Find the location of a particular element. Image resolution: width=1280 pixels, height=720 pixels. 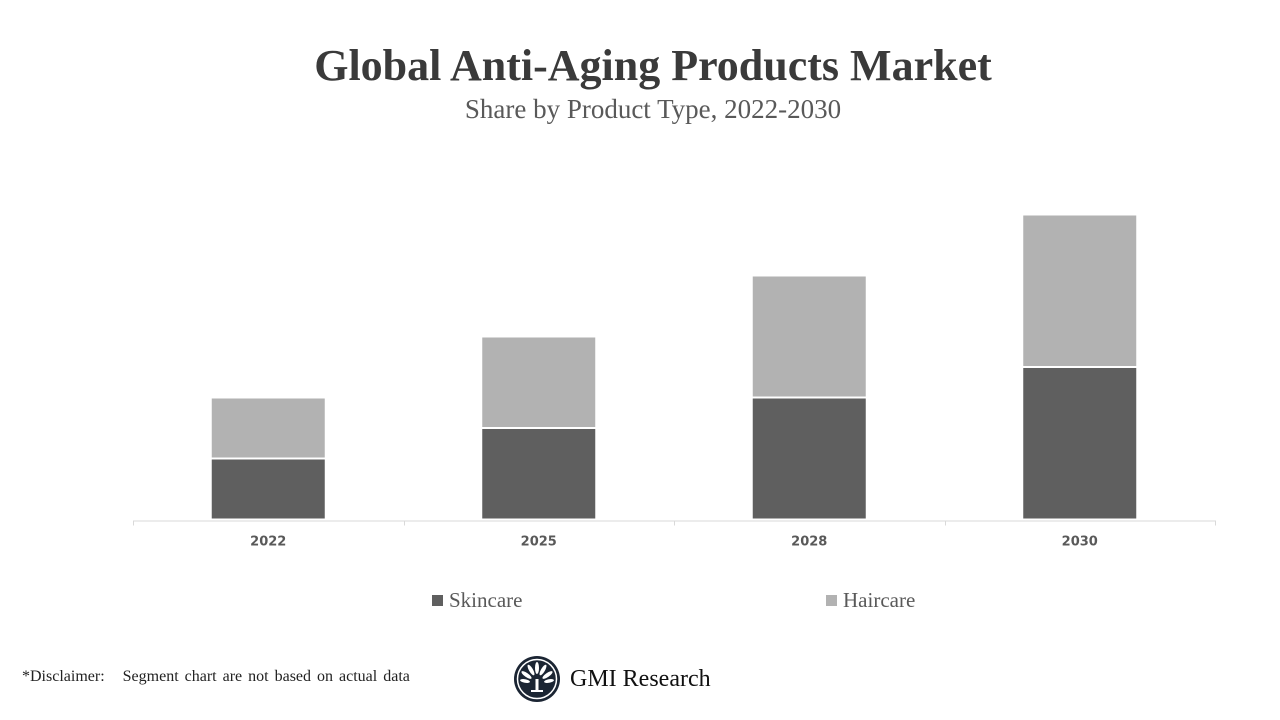

brand-name: GMI Research is located at coordinates (640, 678).